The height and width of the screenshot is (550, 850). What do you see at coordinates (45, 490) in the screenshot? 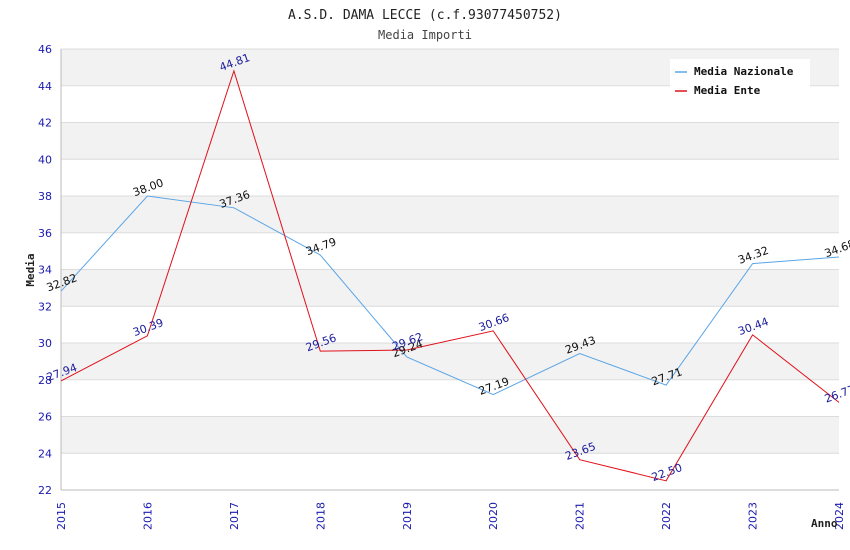
I see `y-tick-label: 22` at bounding box center [45, 490].